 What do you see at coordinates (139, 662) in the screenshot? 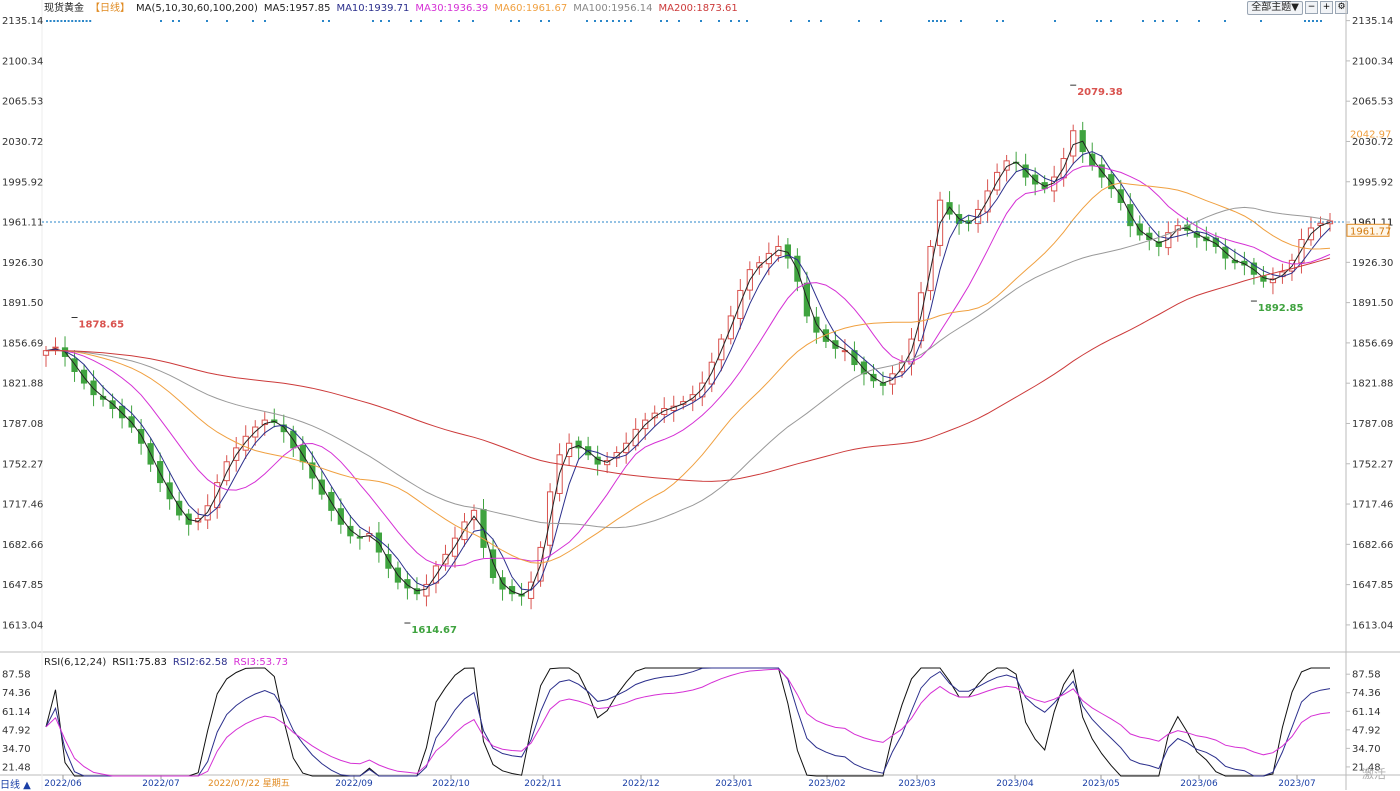
I see `rsi1-value: RSI1:75.83` at bounding box center [139, 662].